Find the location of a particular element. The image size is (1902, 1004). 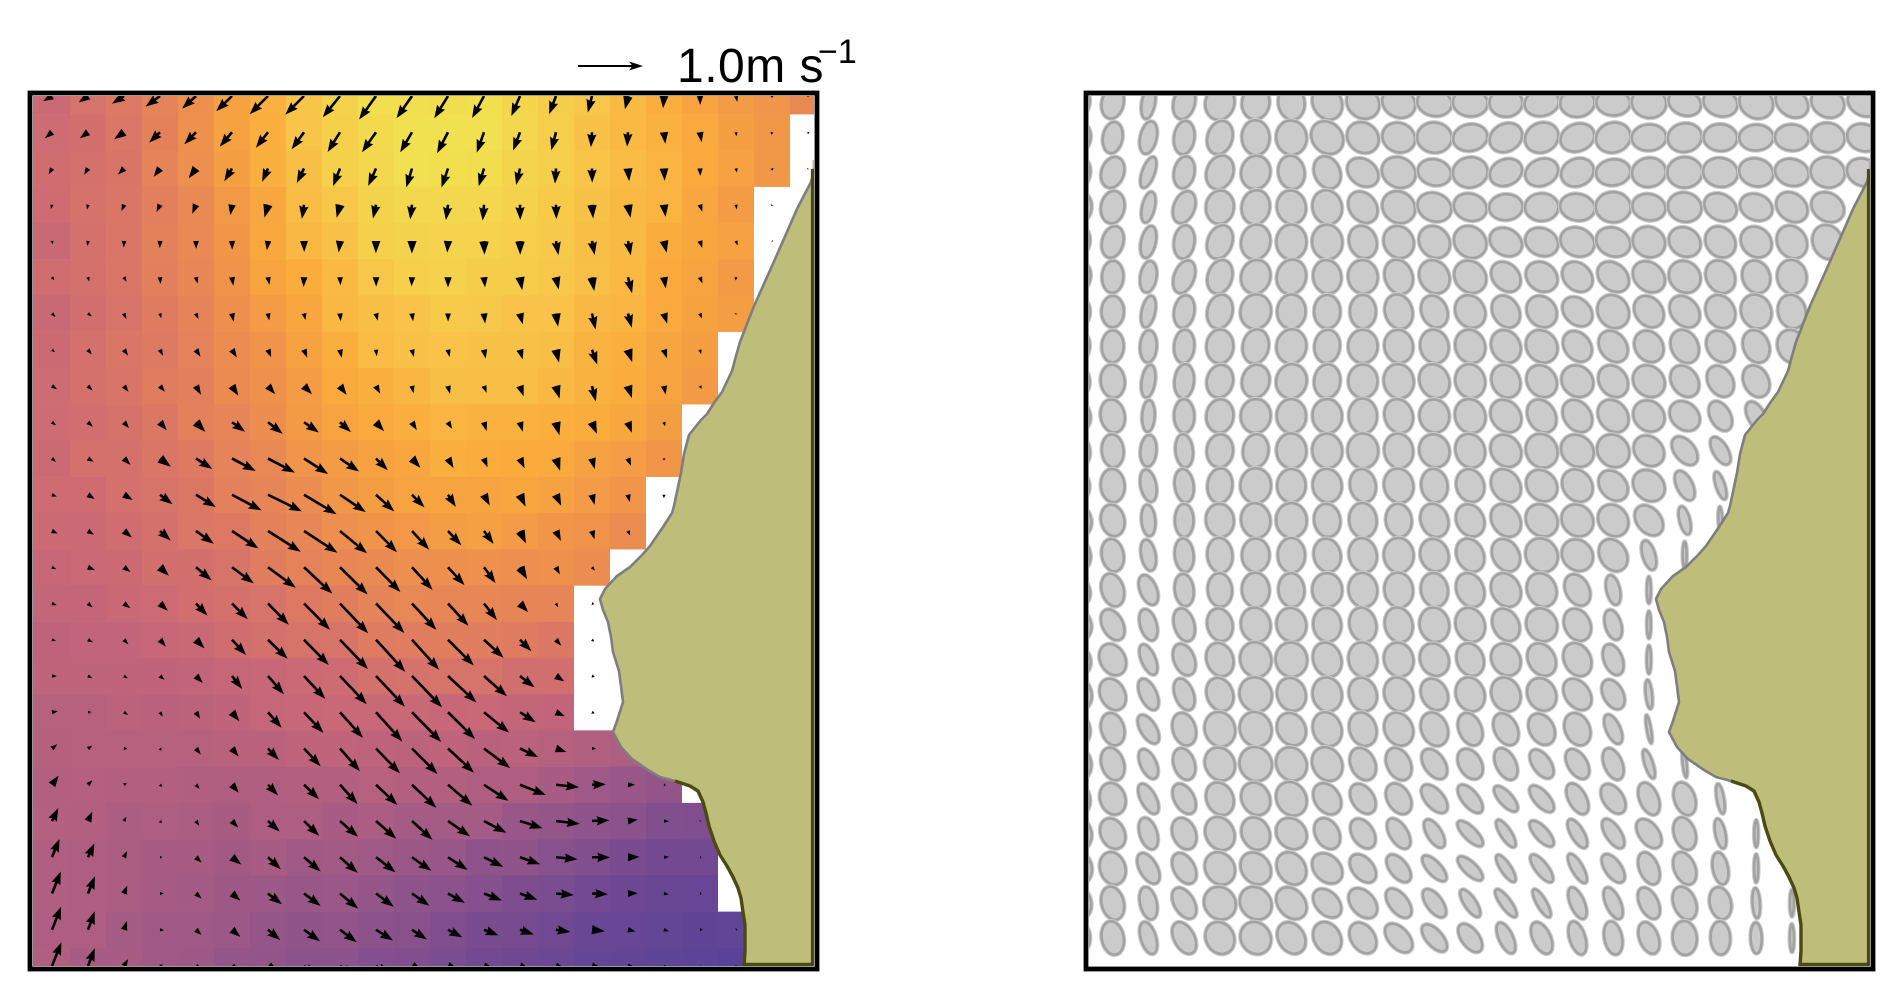

svg-text: −1 is located at coordinates (837, 52).